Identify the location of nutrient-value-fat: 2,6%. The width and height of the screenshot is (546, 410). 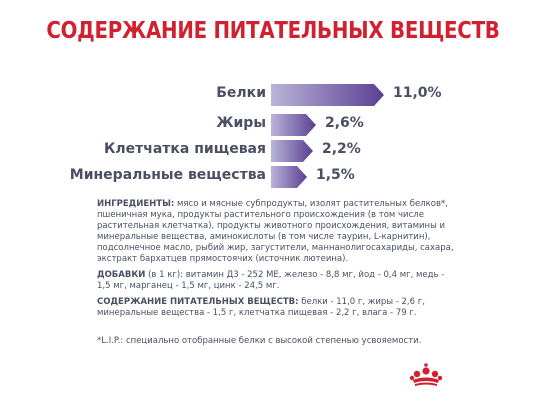
(344, 123).